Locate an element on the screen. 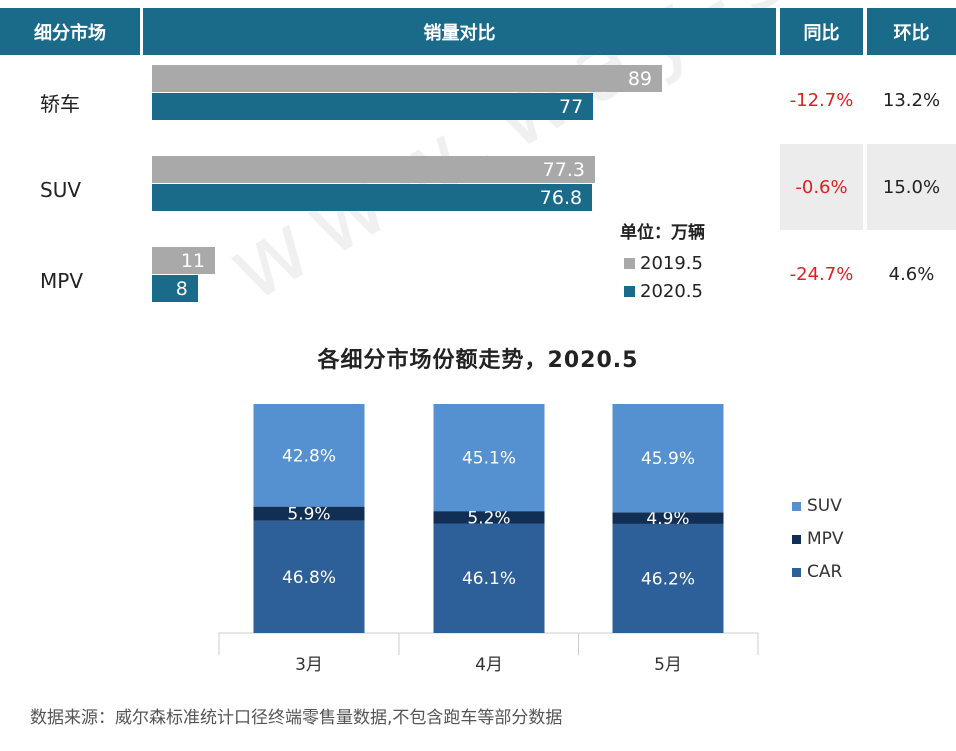 The image size is (956, 751). data-label-car: 46.8% is located at coordinates (309, 578).